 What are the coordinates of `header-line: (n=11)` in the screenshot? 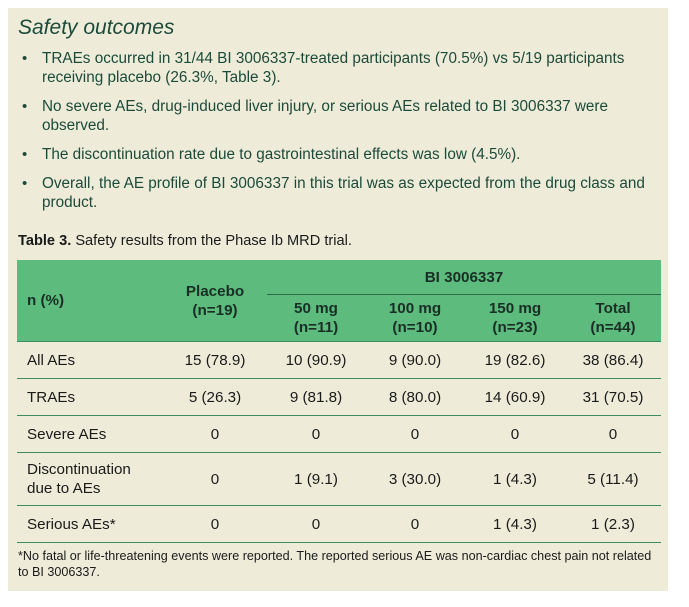 It's located at (316, 327).